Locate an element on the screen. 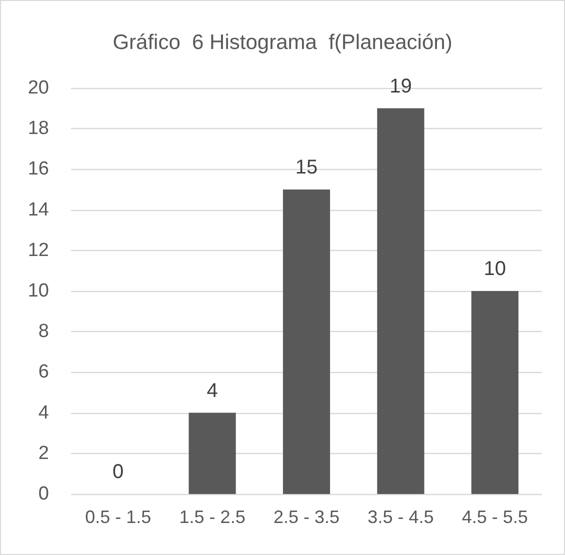 The height and width of the screenshot is (555, 565). y-tick-label: 16 is located at coordinates (38, 169).